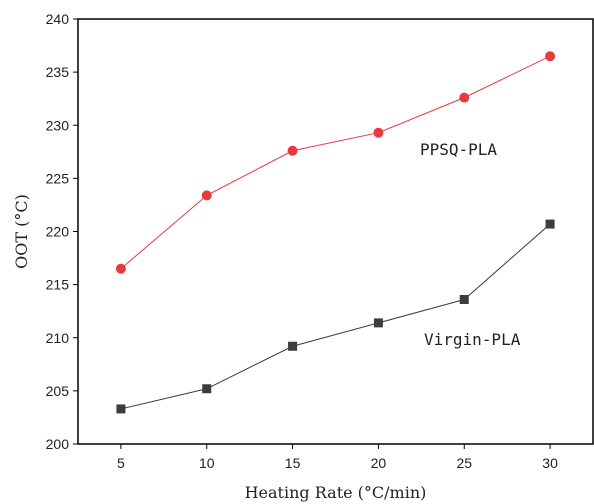 The height and width of the screenshot is (504, 594). I want to click on series-label-ppsq-pla: PPSQ-PLA, so click(458, 149).